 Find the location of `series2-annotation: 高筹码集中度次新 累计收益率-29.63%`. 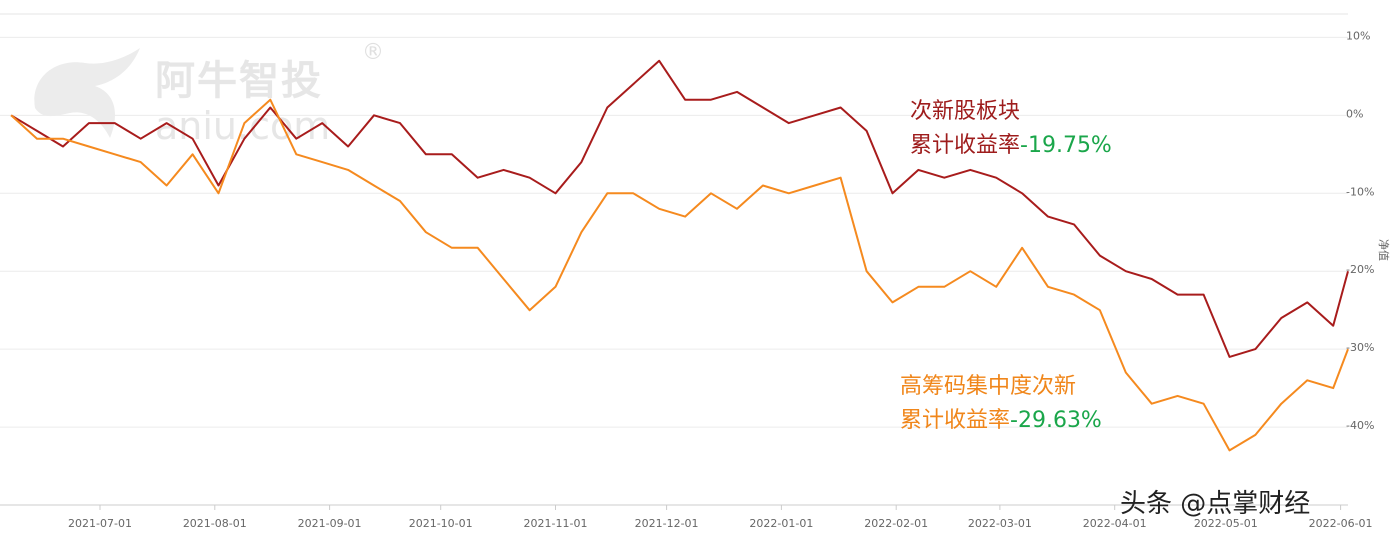

series2-annotation: 高筹码集中度次新 累计收益率-29.63% is located at coordinates (1001, 404).